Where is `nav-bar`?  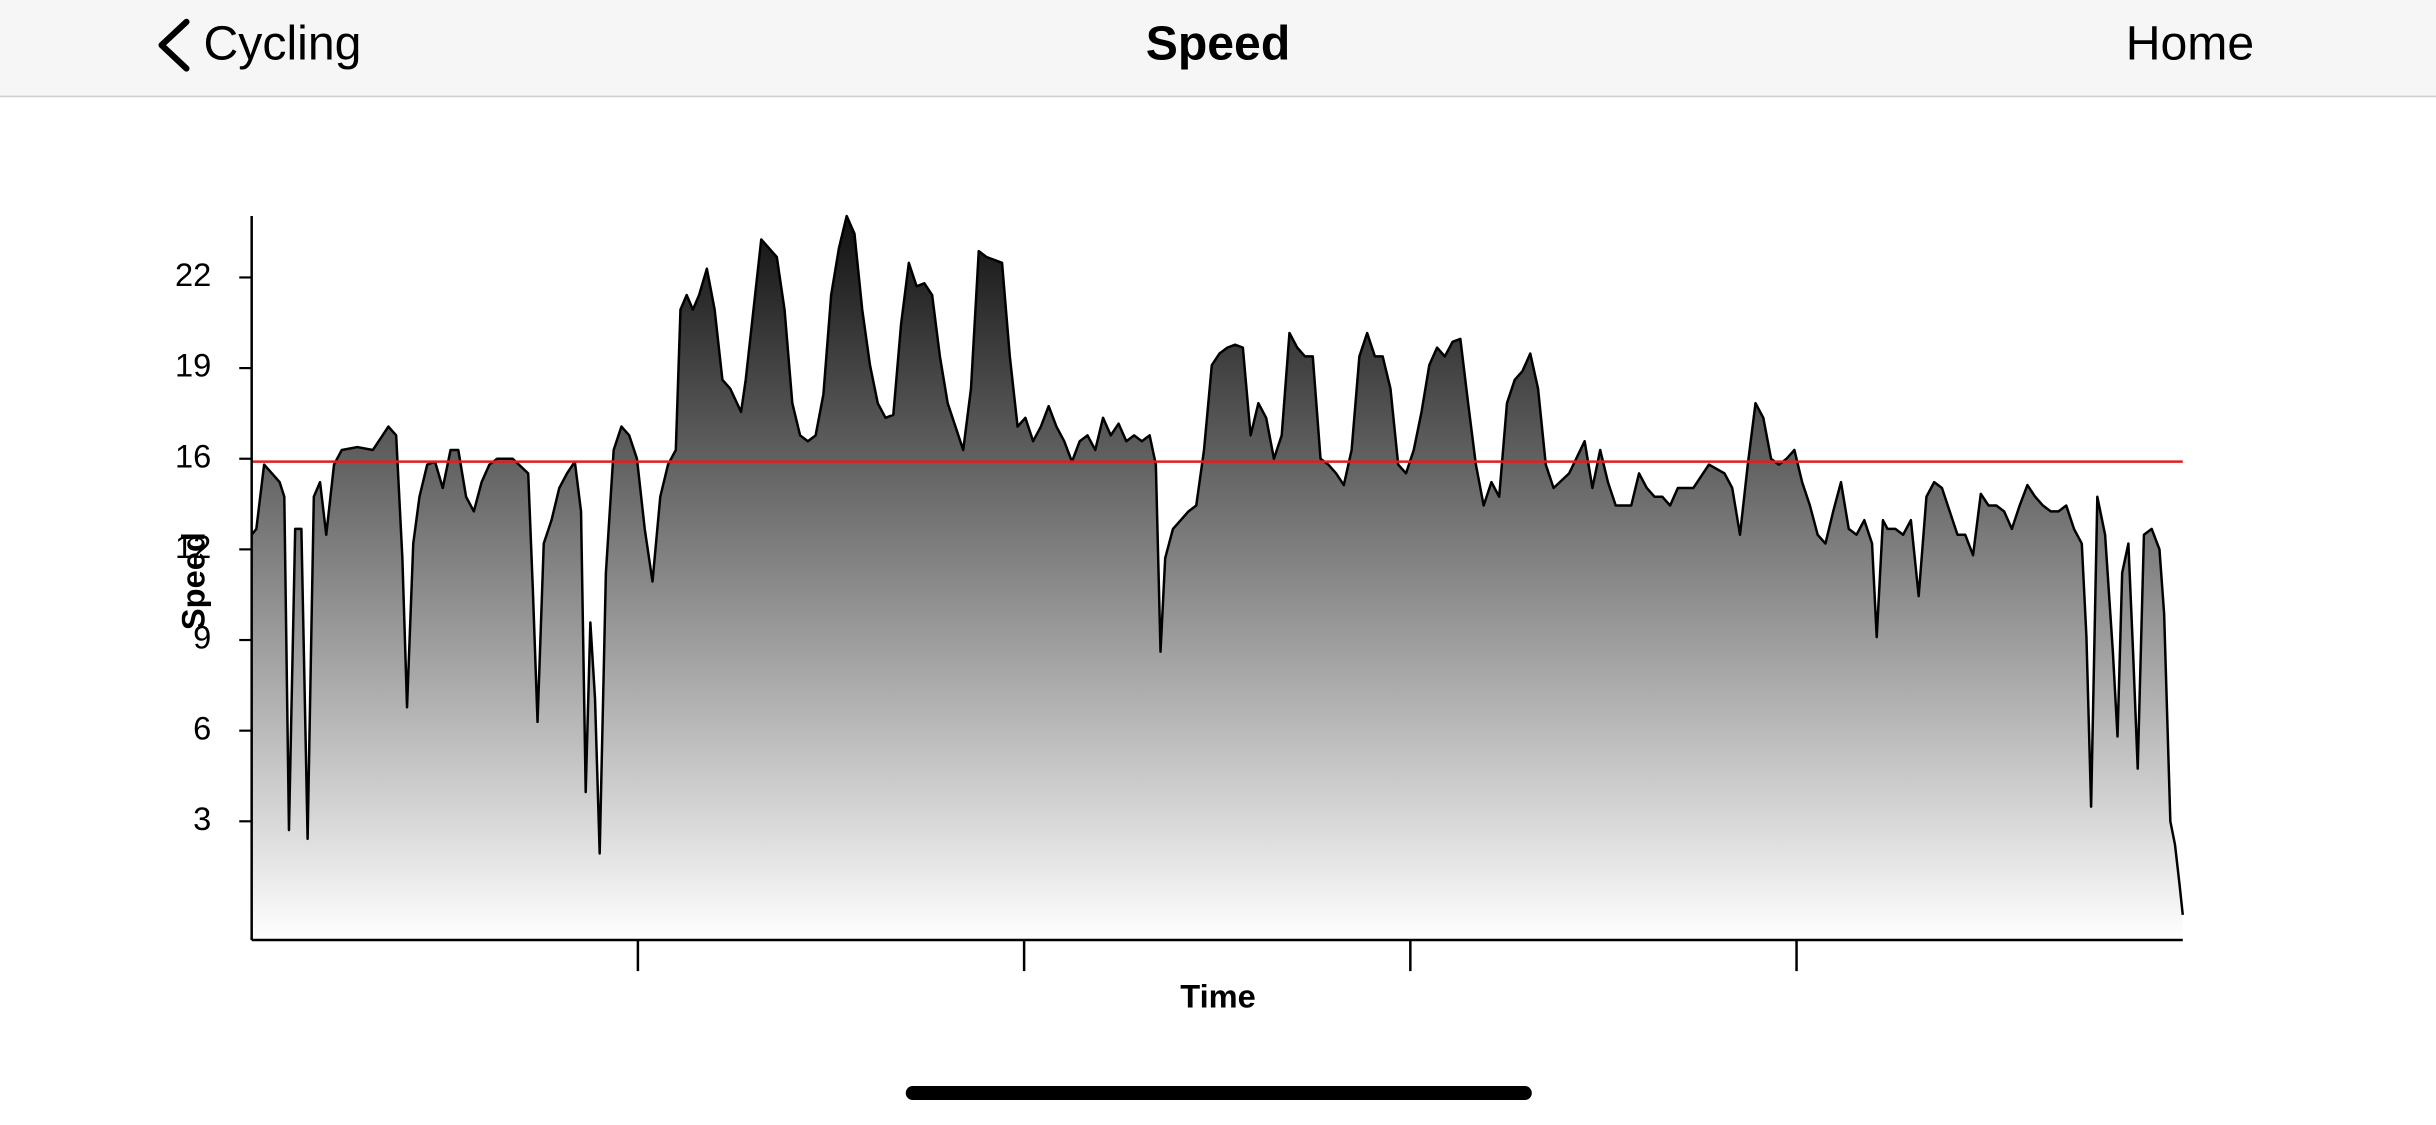 nav-bar is located at coordinates (1218, 48).